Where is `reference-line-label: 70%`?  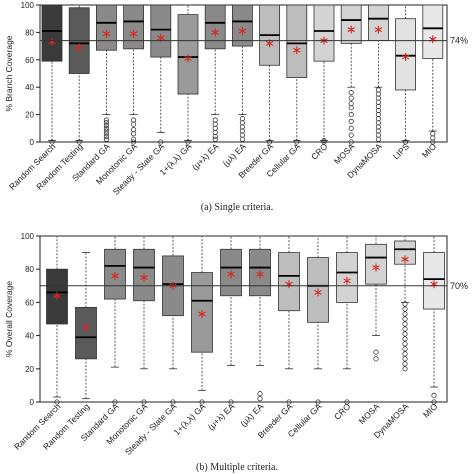
reference-line-label: 70% is located at coordinates (459, 286).